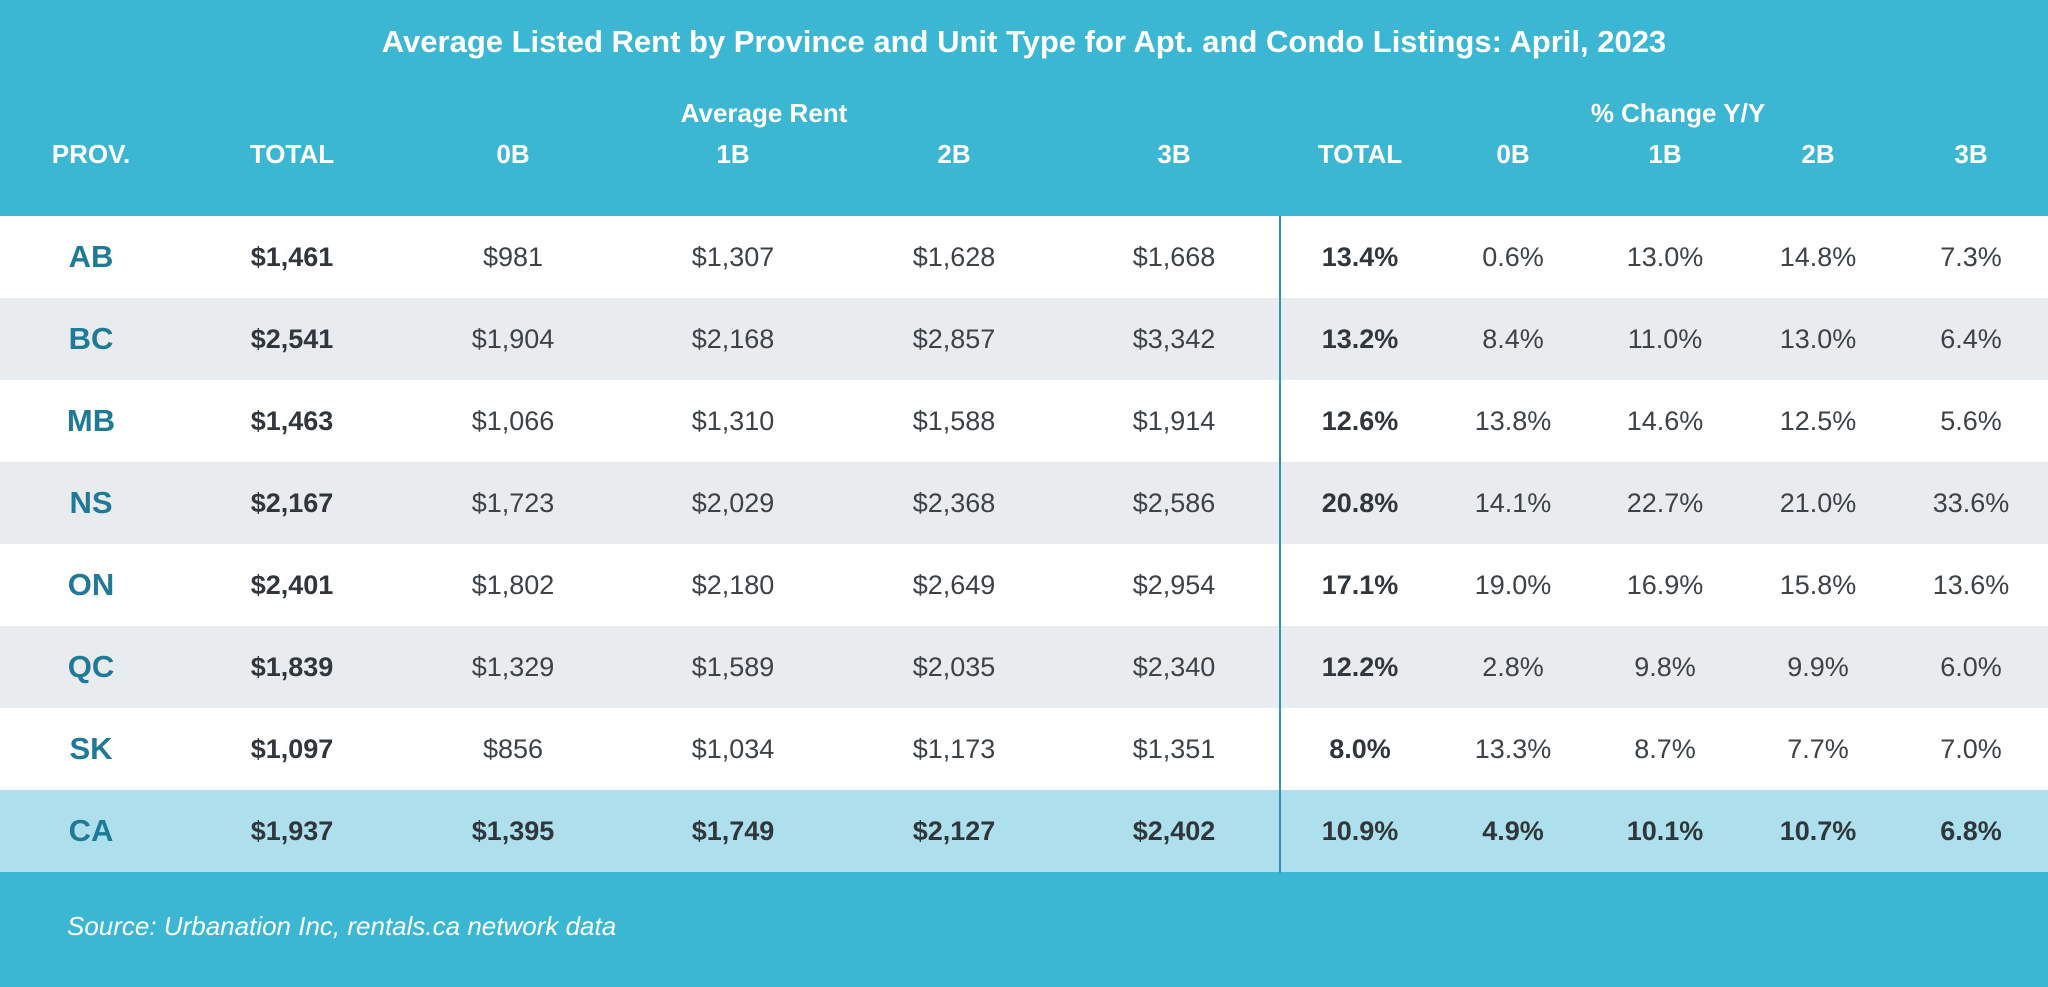 The width and height of the screenshot is (2048, 987). I want to click on section-divider, so click(1280, 544).